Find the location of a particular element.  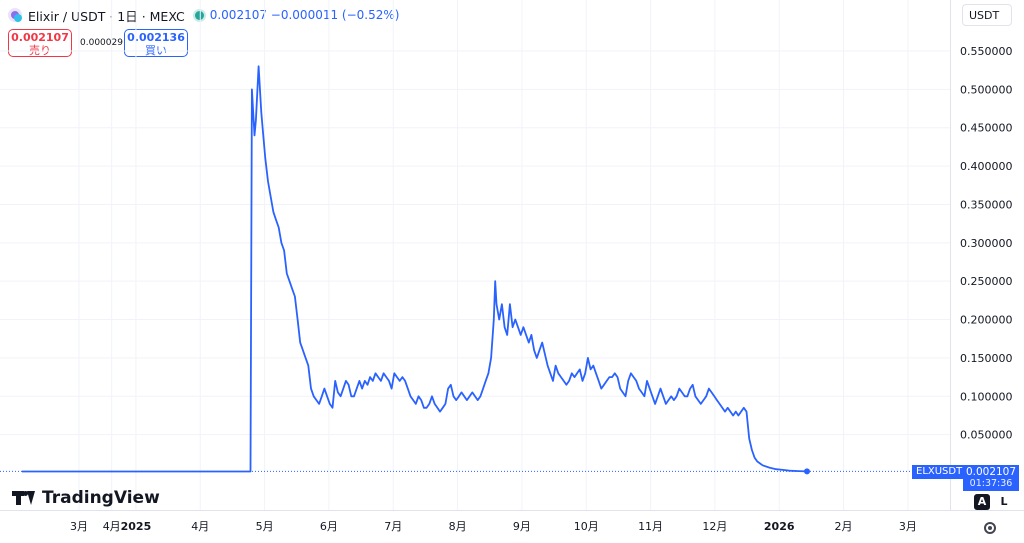

y-tick-label: 0.350000 is located at coordinates (986, 204).